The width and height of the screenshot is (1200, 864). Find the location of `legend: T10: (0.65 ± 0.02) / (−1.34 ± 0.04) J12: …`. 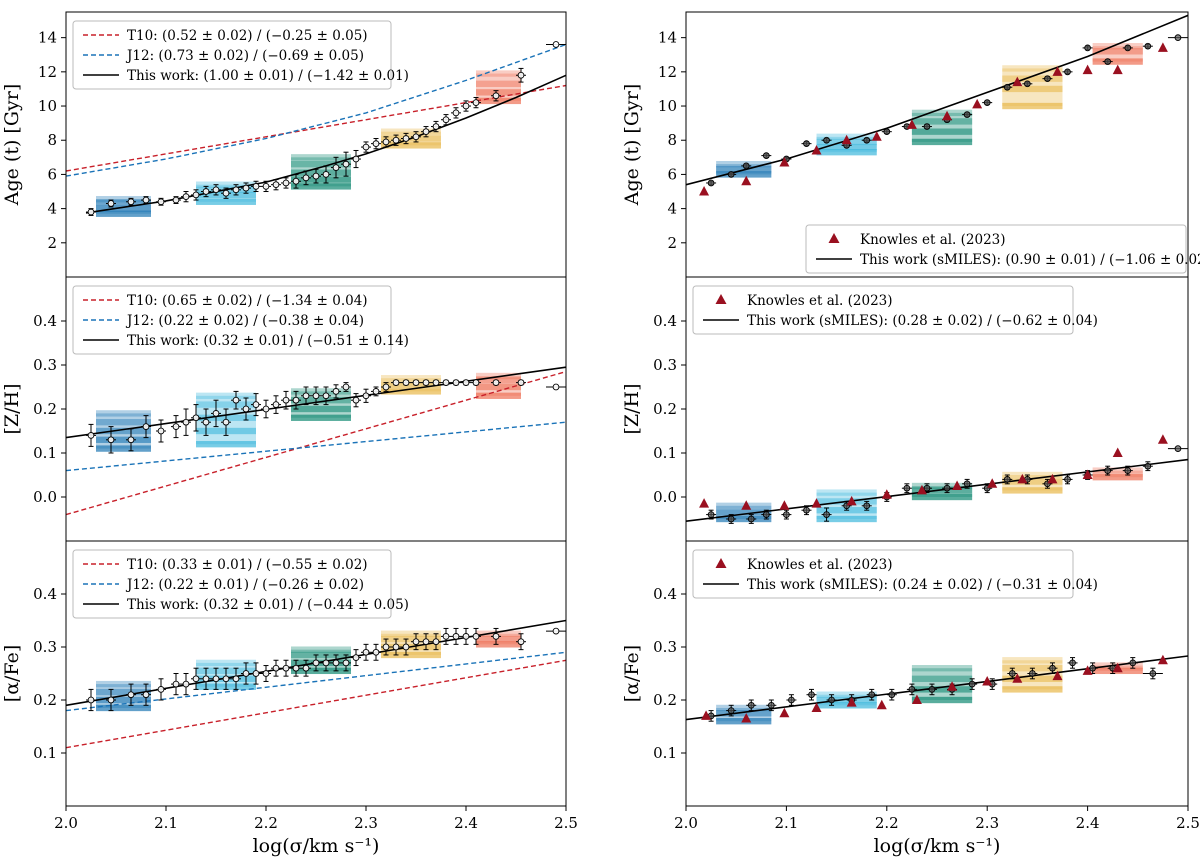

legend: T10: (0.65 ± 0.02) / (−1.34 ± 0.04) J12: … is located at coordinates (240, 320).